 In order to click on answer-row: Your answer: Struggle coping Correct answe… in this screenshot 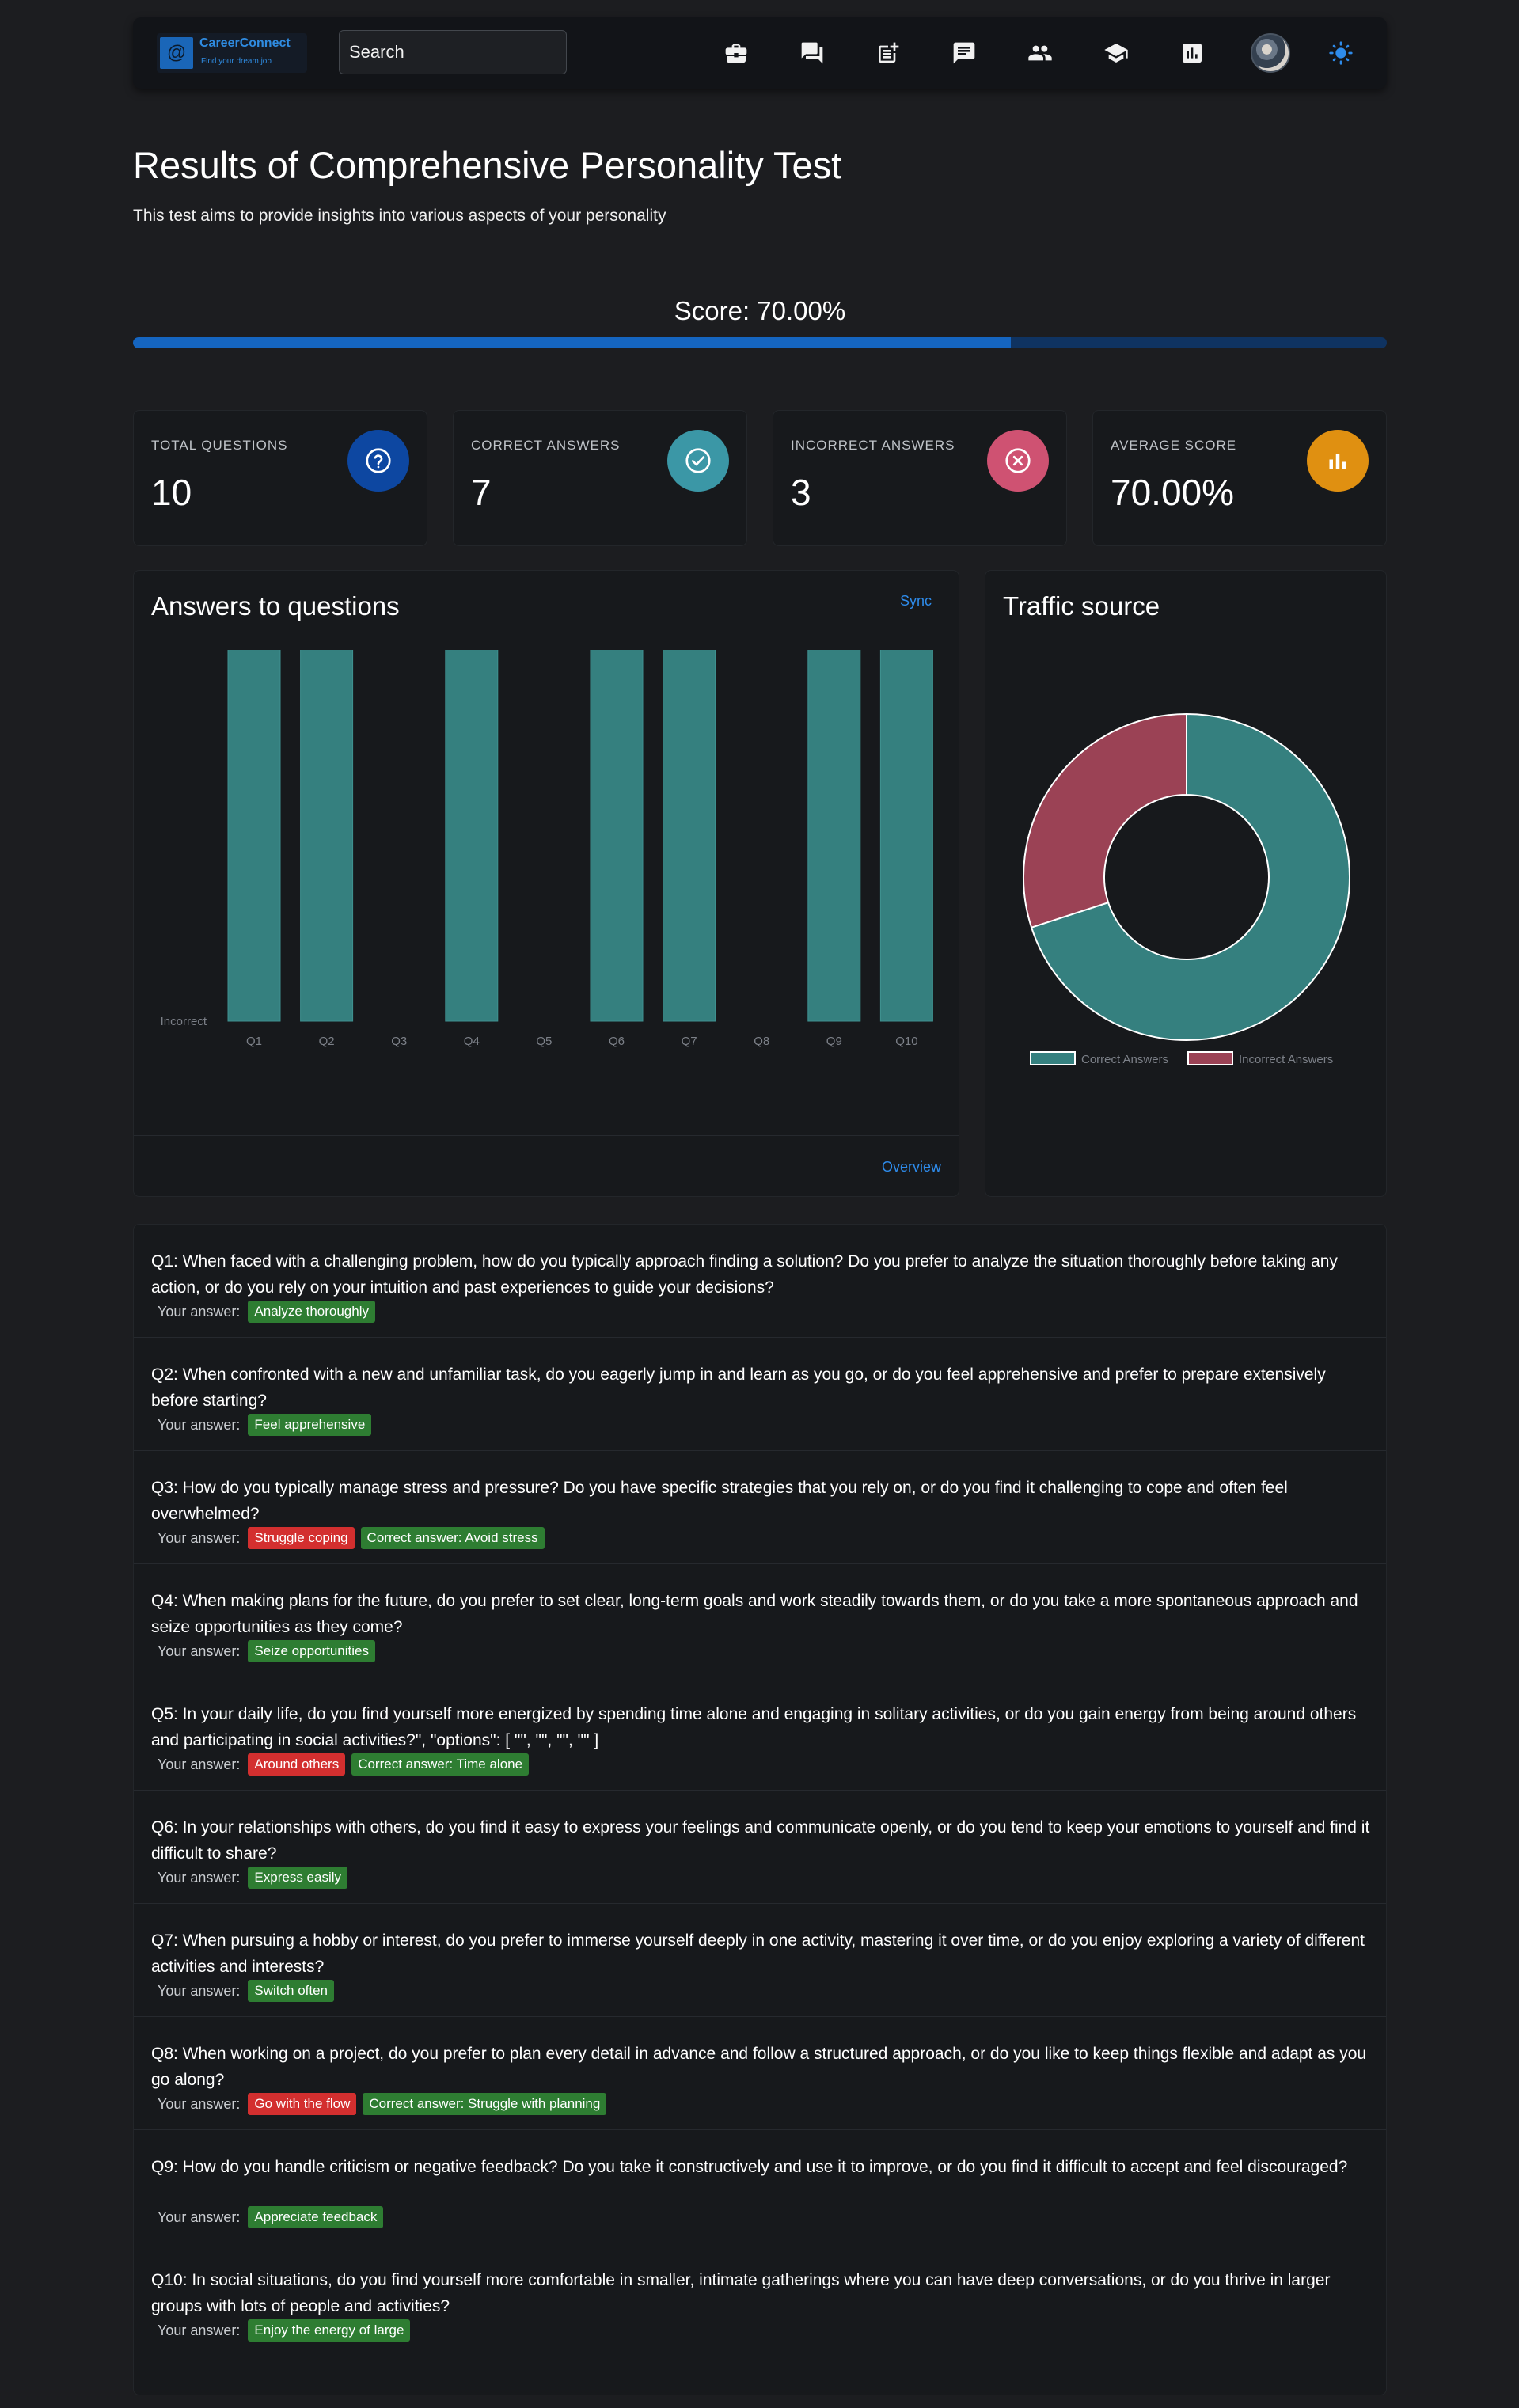, I will do `click(351, 1538)`.